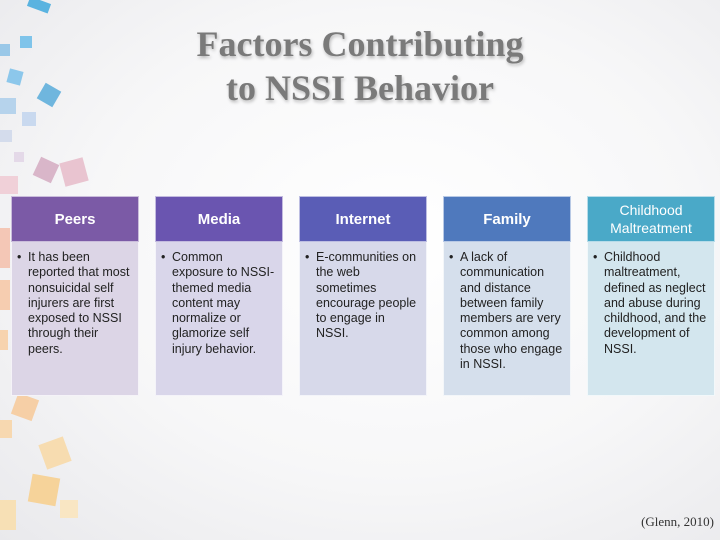 This screenshot has height=540, width=720. What do you see at coordinates (677, 521) in the screenshot?
I see `citation: (Glenn, 2010)` at bounding box center [677, 521].